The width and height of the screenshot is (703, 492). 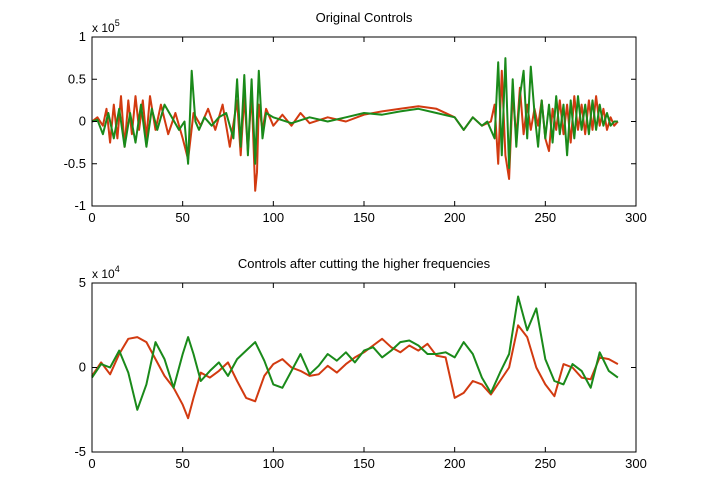 I want to click on y-tick-label: 1, so click(x=82, y=36).